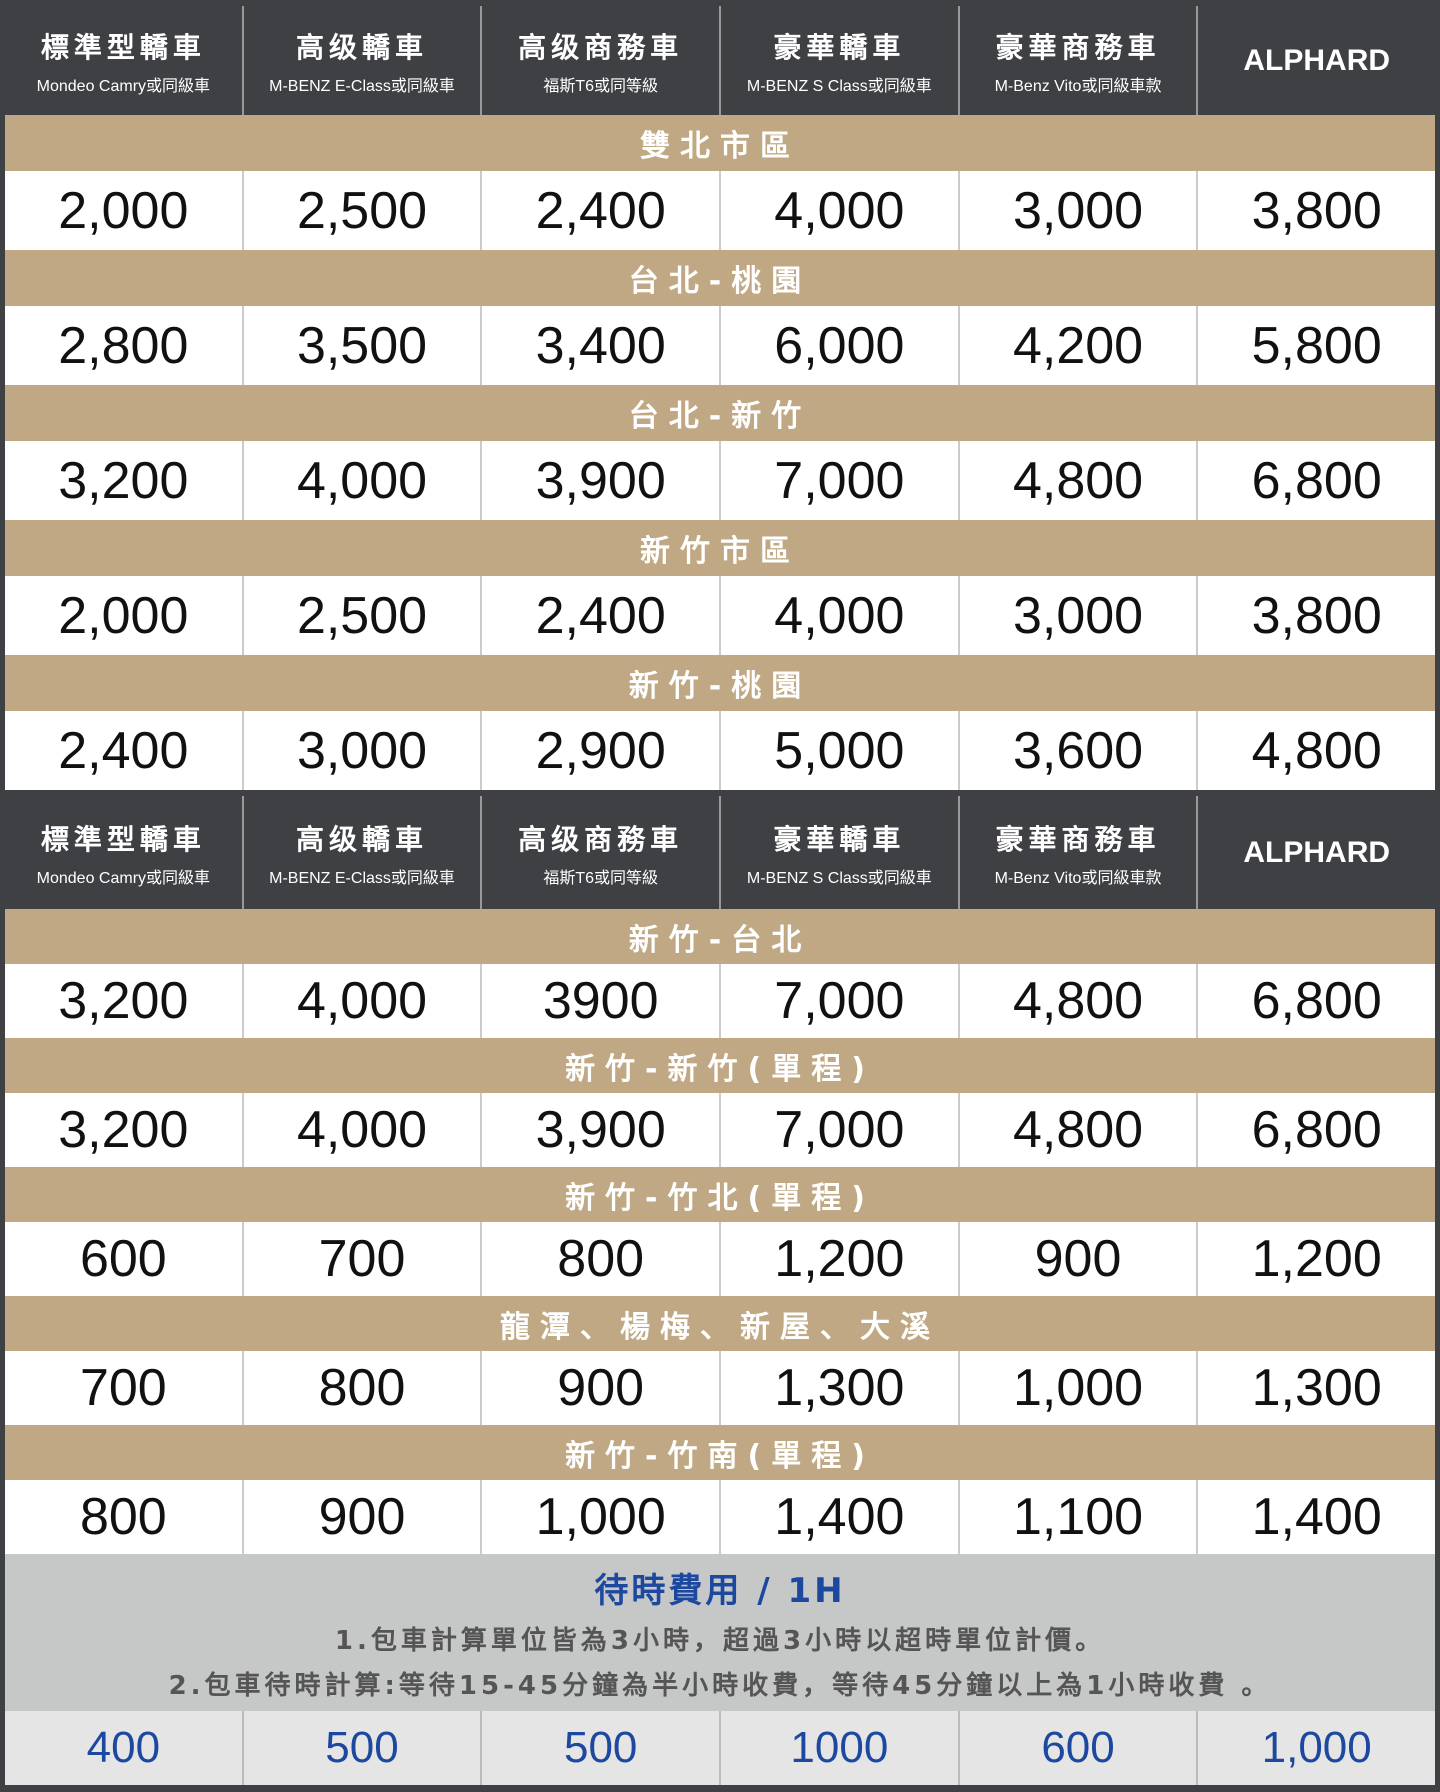 This screenshot has height=1792, width=1440. I want to click on price-cell: 5,800, so click(1315, 345).